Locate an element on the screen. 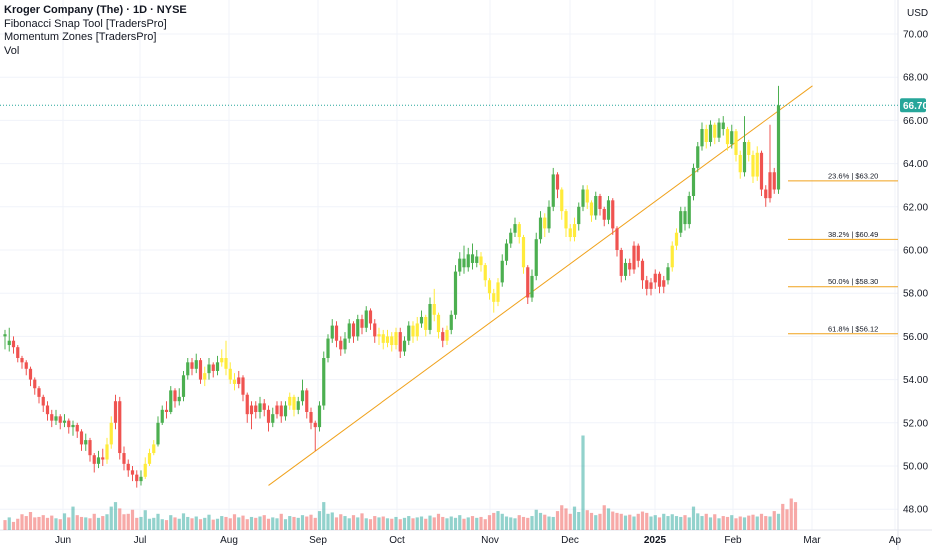 This screenshot has width=932, height=550. fib-level-label: 50.0% | $58.30 is located at coordinates (853, 281).